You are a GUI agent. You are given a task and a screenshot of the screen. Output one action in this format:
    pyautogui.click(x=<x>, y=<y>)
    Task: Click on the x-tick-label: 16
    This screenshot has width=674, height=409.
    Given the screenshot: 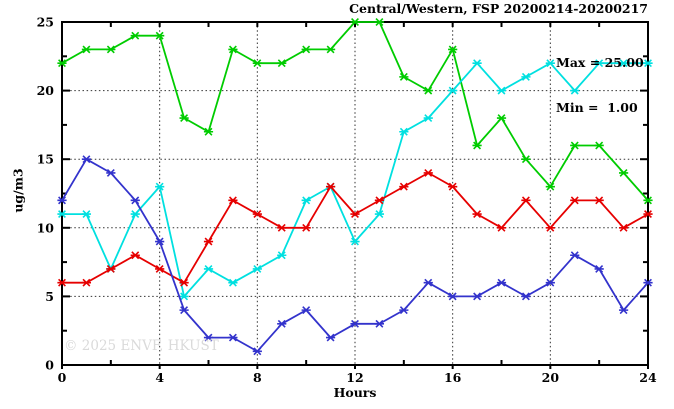 What is the action you would take?
    pyautogui.click(x=453, y=377)
    